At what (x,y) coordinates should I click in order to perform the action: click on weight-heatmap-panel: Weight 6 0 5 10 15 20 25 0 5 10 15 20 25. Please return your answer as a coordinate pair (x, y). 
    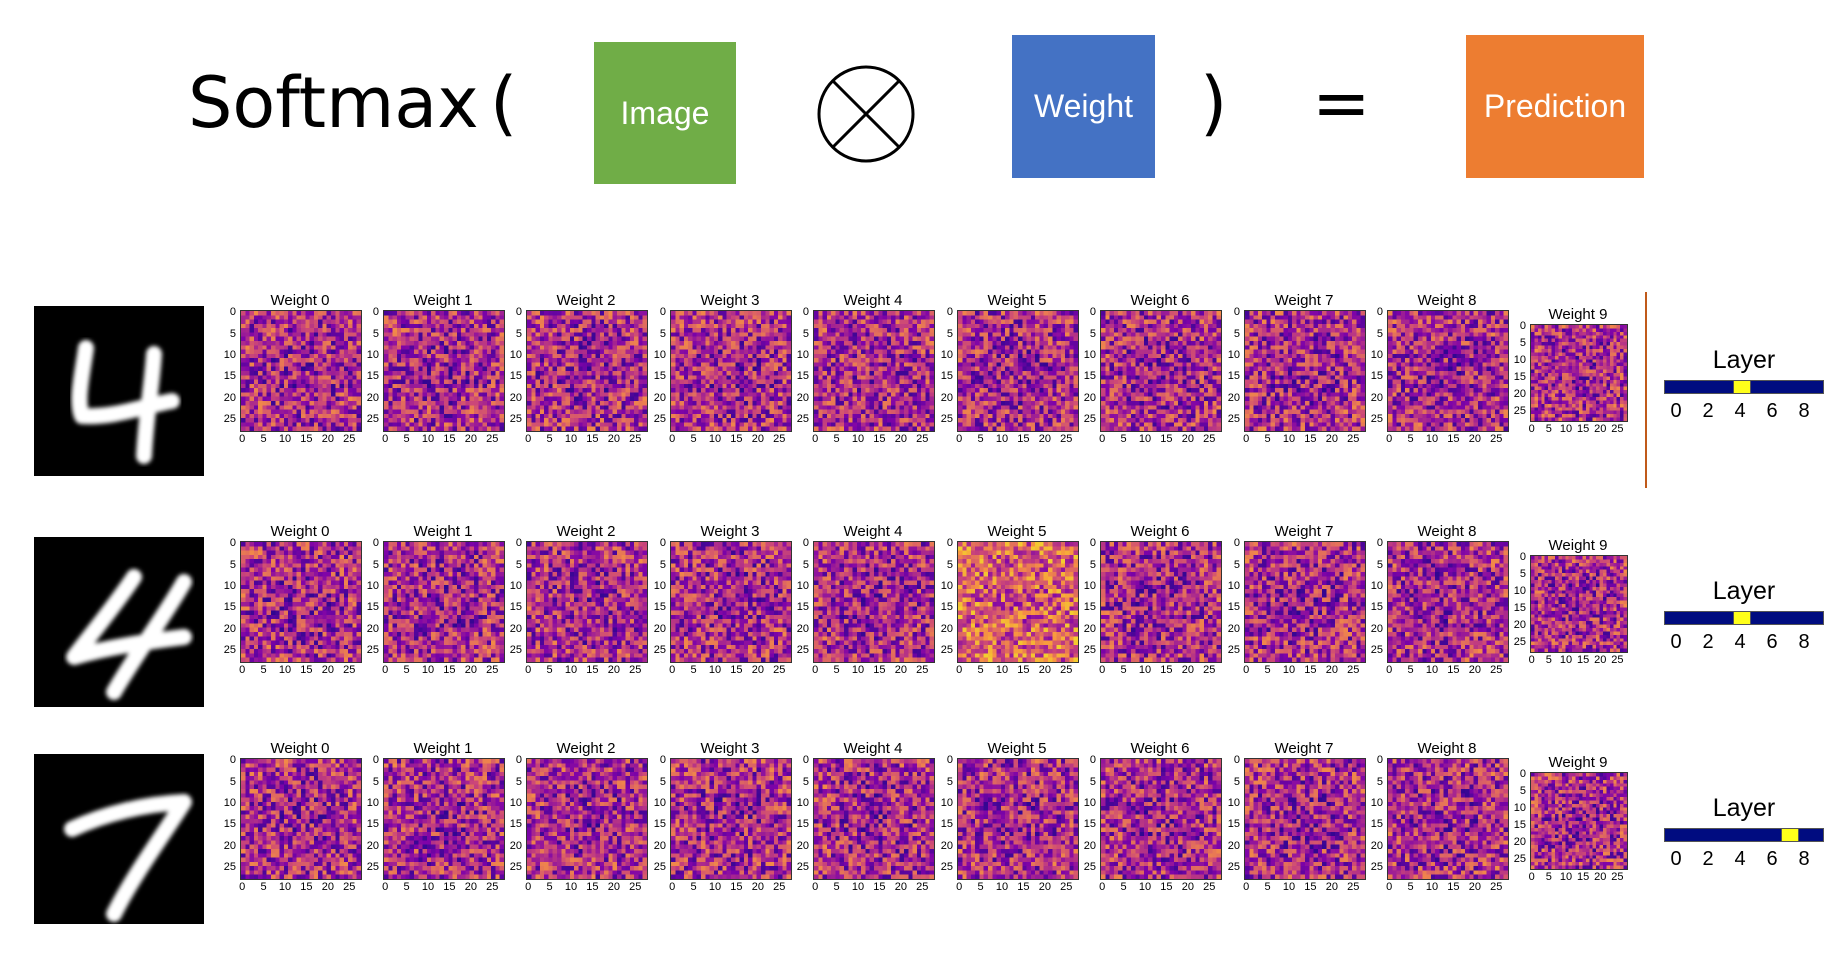
    Looking at the image, I should click on (1152, 825).